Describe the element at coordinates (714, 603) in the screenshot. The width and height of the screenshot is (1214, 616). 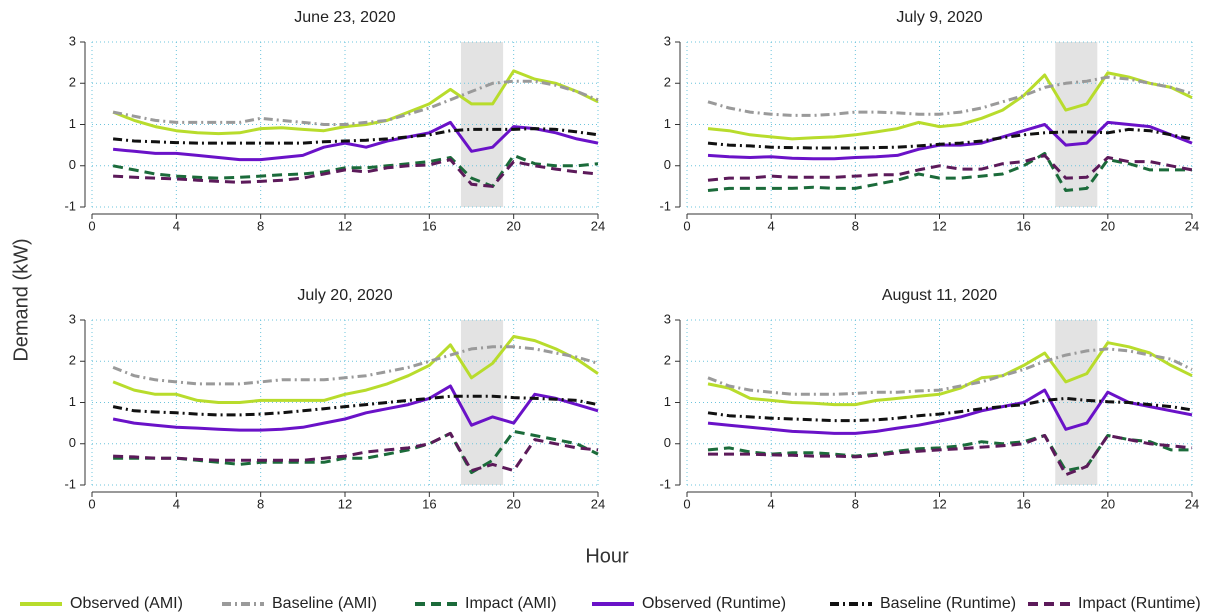
I see `legend-label: Observed (Runtime)` at that location.